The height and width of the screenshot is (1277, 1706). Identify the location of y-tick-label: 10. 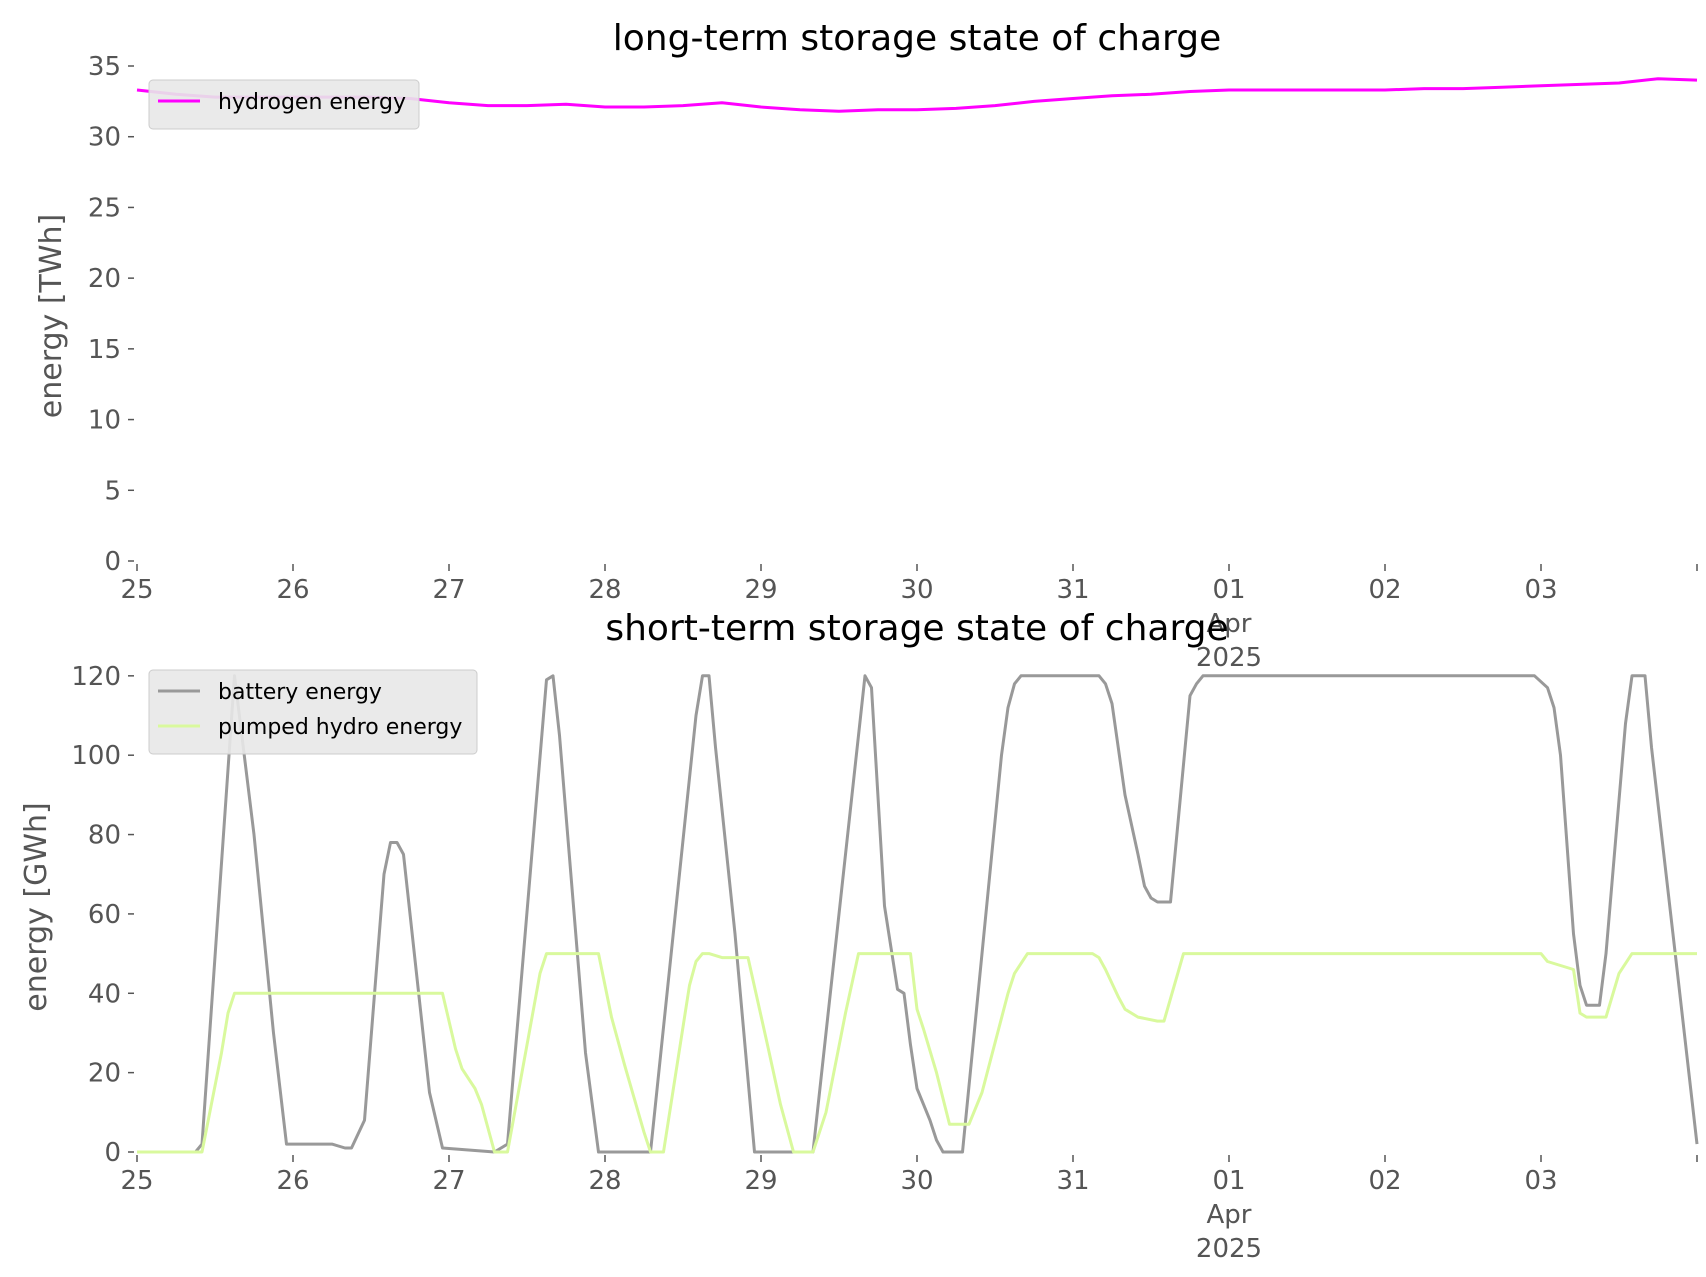
(104, 421).